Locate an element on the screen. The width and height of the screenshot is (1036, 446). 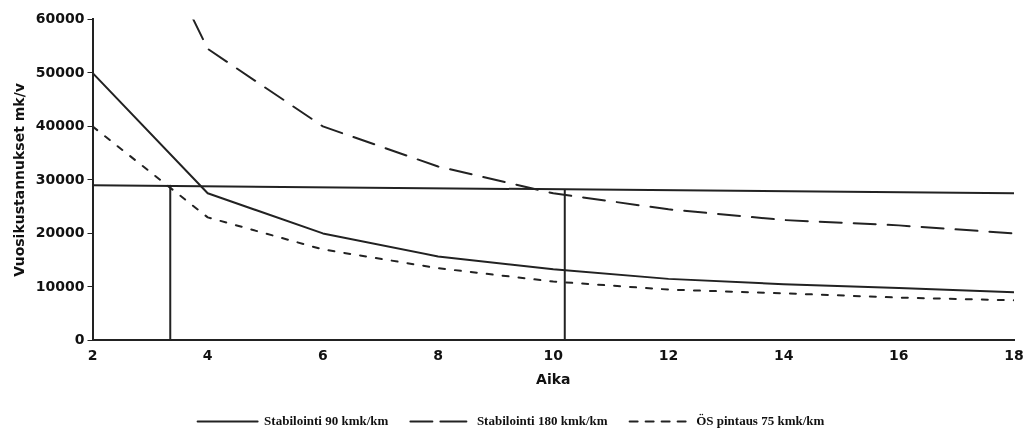
y-axis-title: Vuosikustannukset mk/v is located at coordinates (19, 180).